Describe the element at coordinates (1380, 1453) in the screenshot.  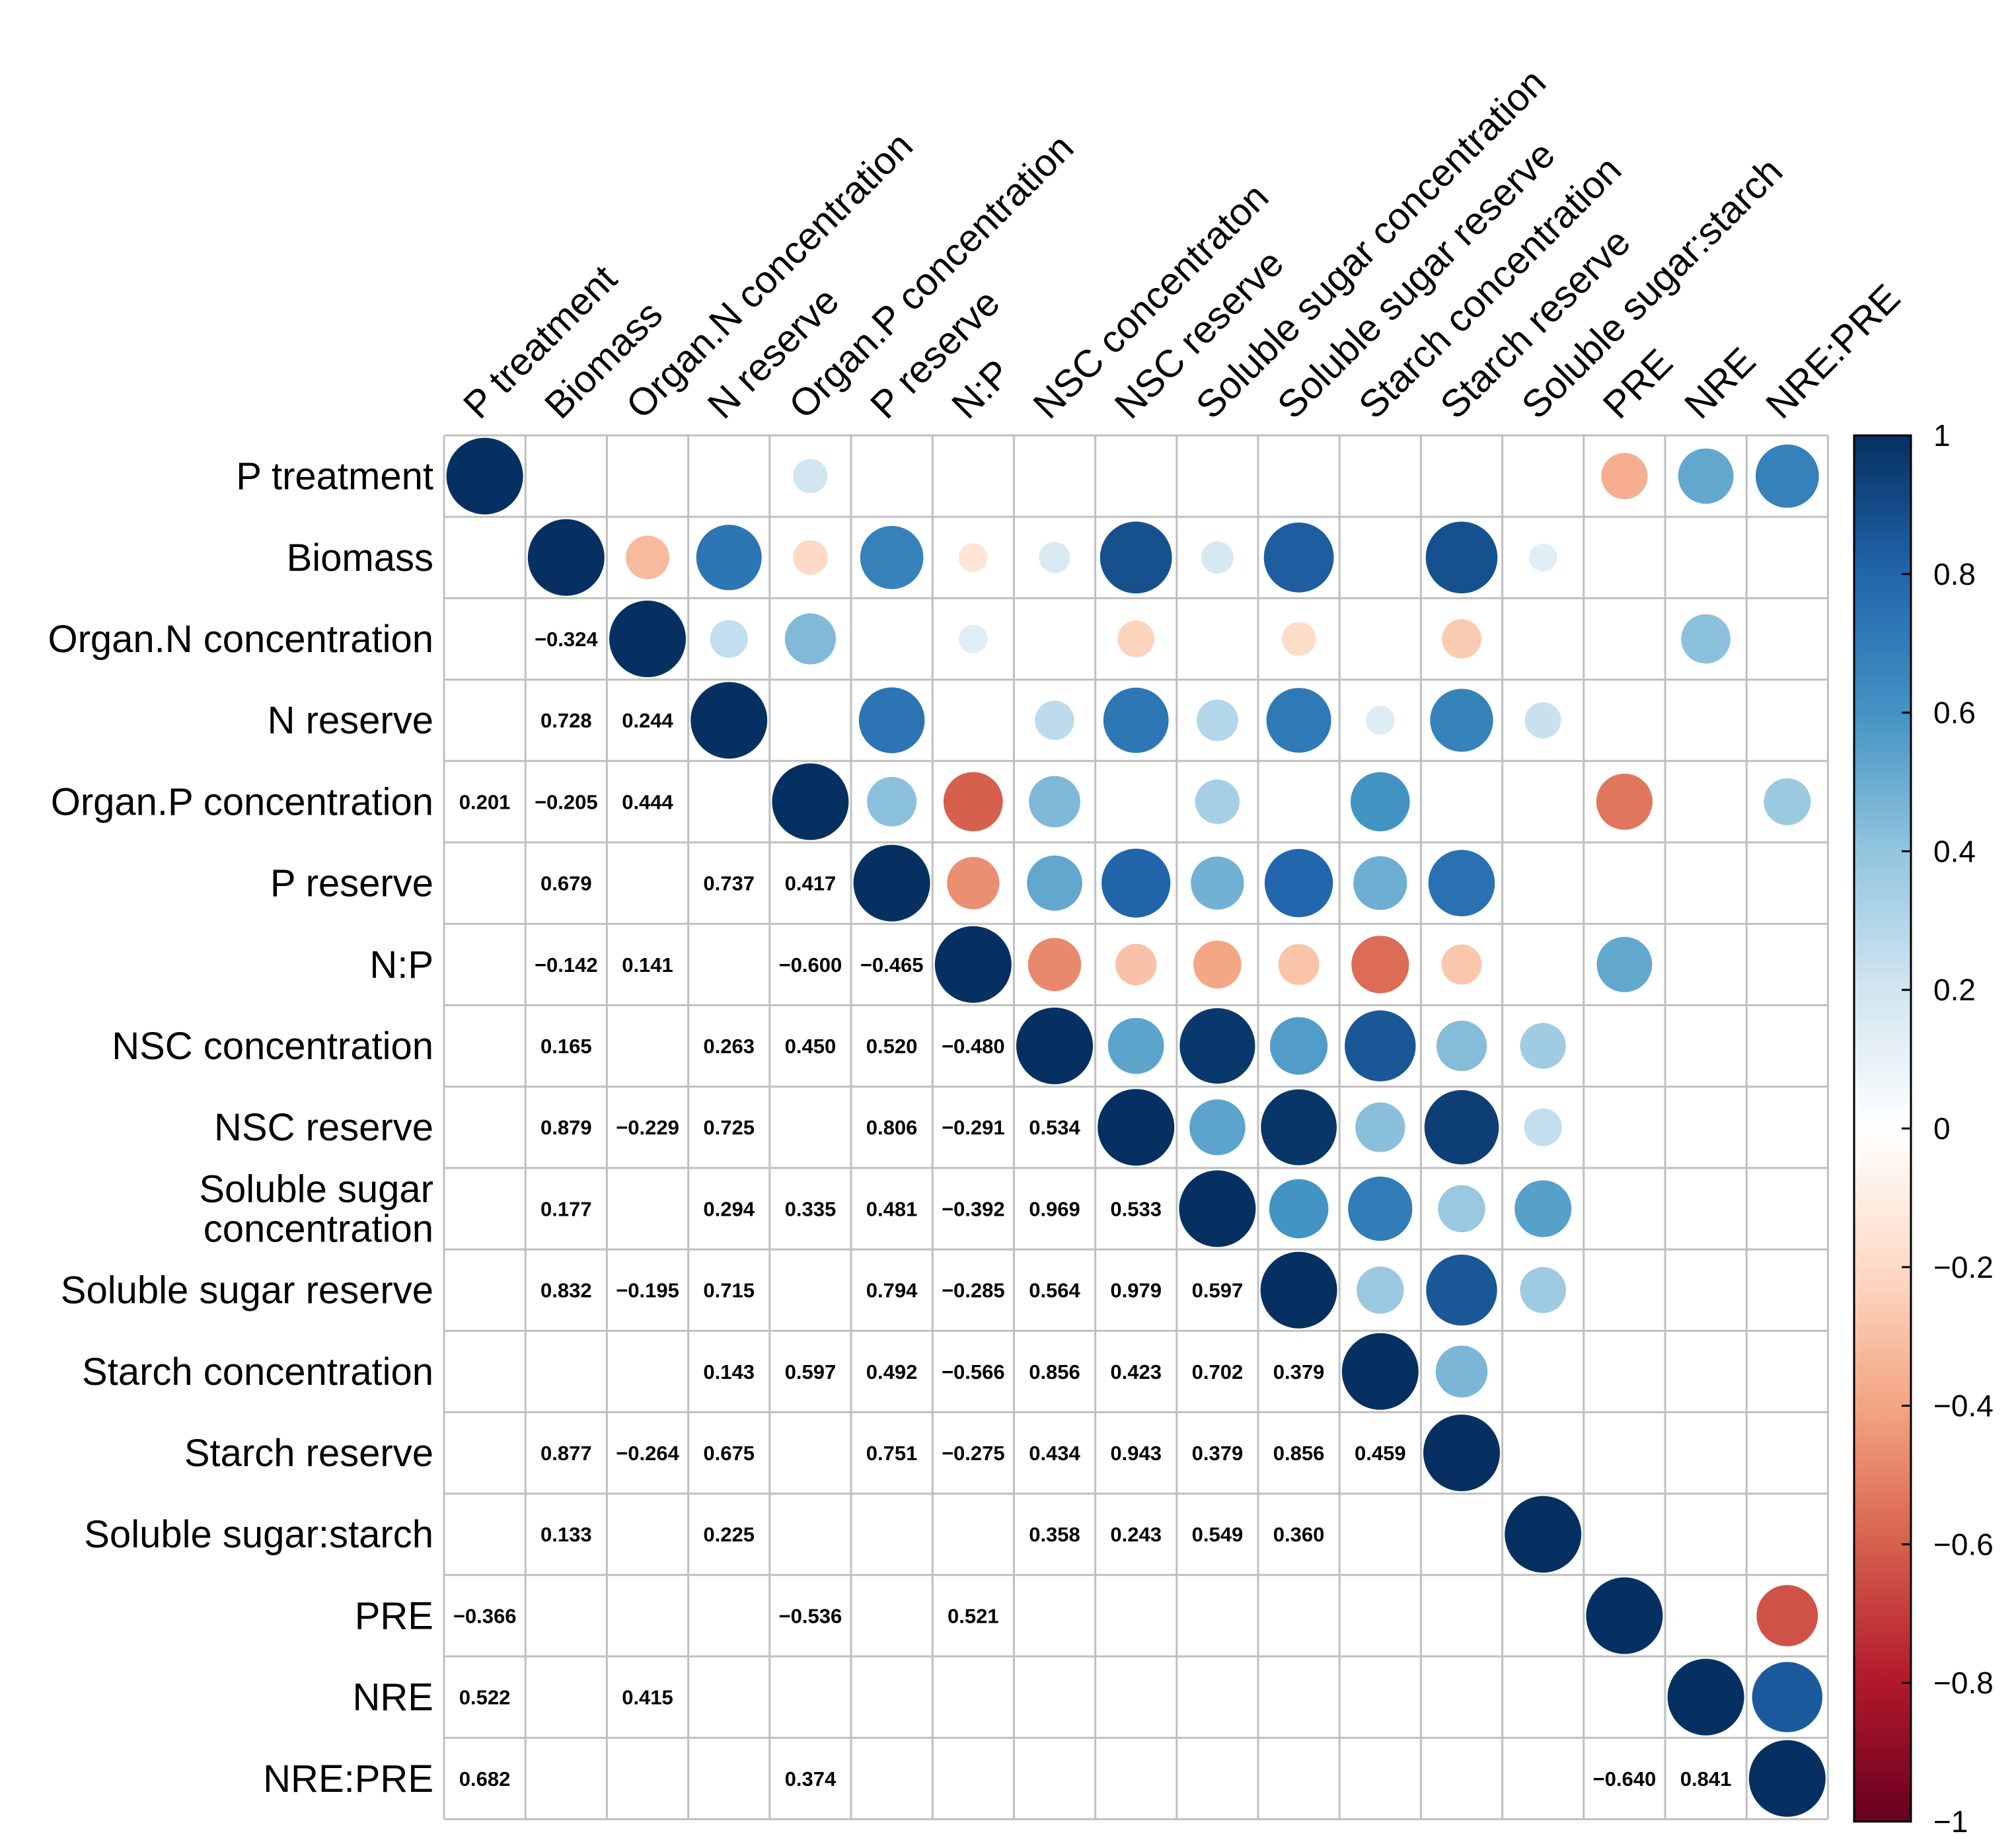
I see `corr-value-r12-c11: 0.459` at that location.